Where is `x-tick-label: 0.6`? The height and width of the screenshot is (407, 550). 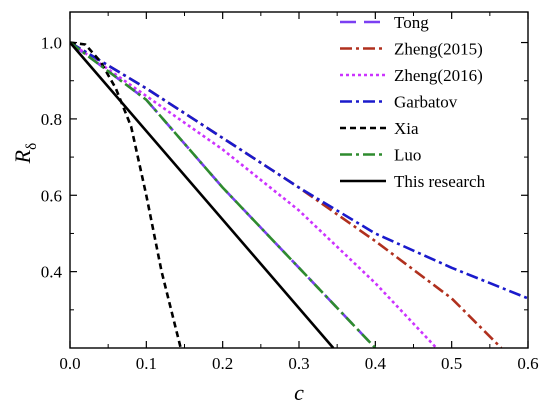
x-tick-label: 0.6 is located at coordinates (527, 363).